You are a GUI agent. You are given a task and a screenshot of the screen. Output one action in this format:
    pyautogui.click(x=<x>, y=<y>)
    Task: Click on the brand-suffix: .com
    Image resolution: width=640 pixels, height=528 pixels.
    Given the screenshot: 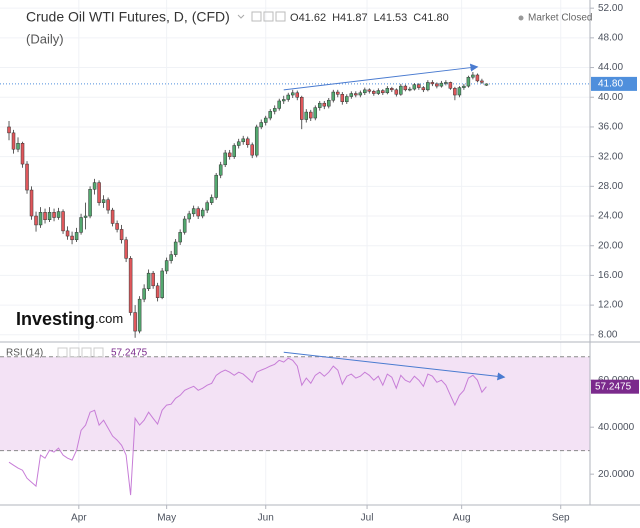 What is the action you would take?
    pyautogui.click(x=109, y=318)
    